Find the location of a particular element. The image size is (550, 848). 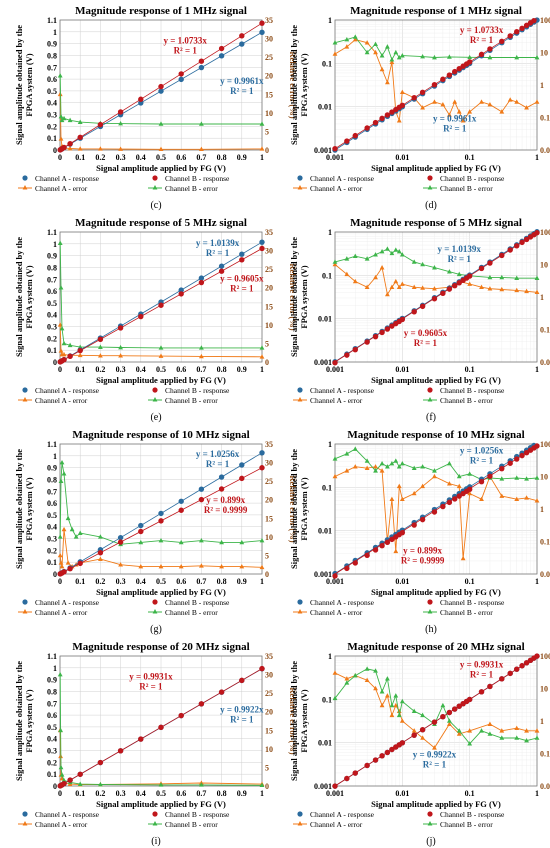

y2-axis-label: Relative error (%) is located at coordinates (293, 720).